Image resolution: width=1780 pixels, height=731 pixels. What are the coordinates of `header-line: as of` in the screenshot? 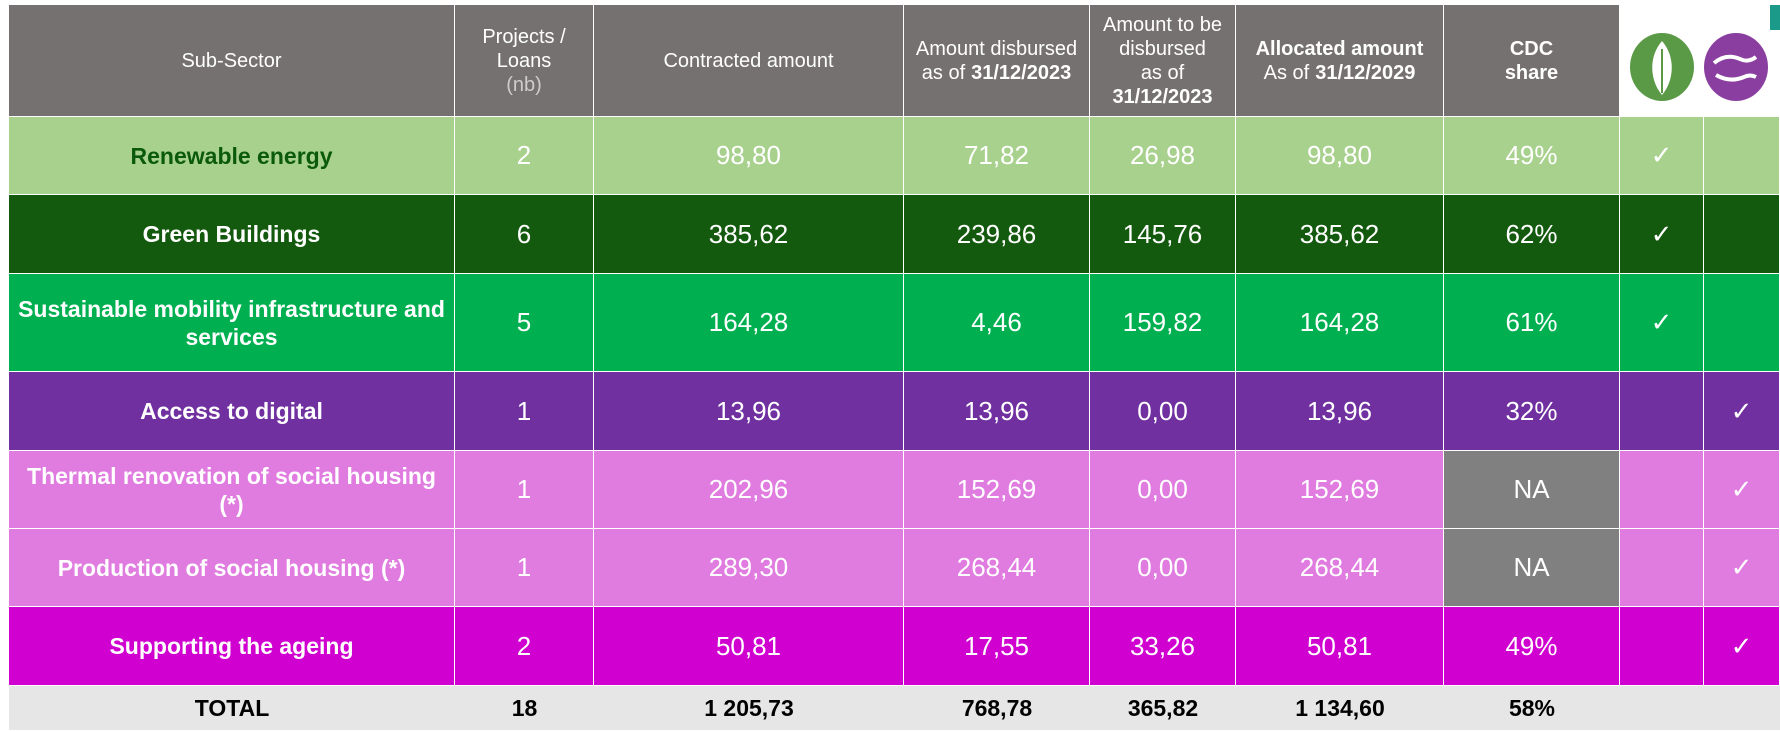 It's located at (1162, 73).